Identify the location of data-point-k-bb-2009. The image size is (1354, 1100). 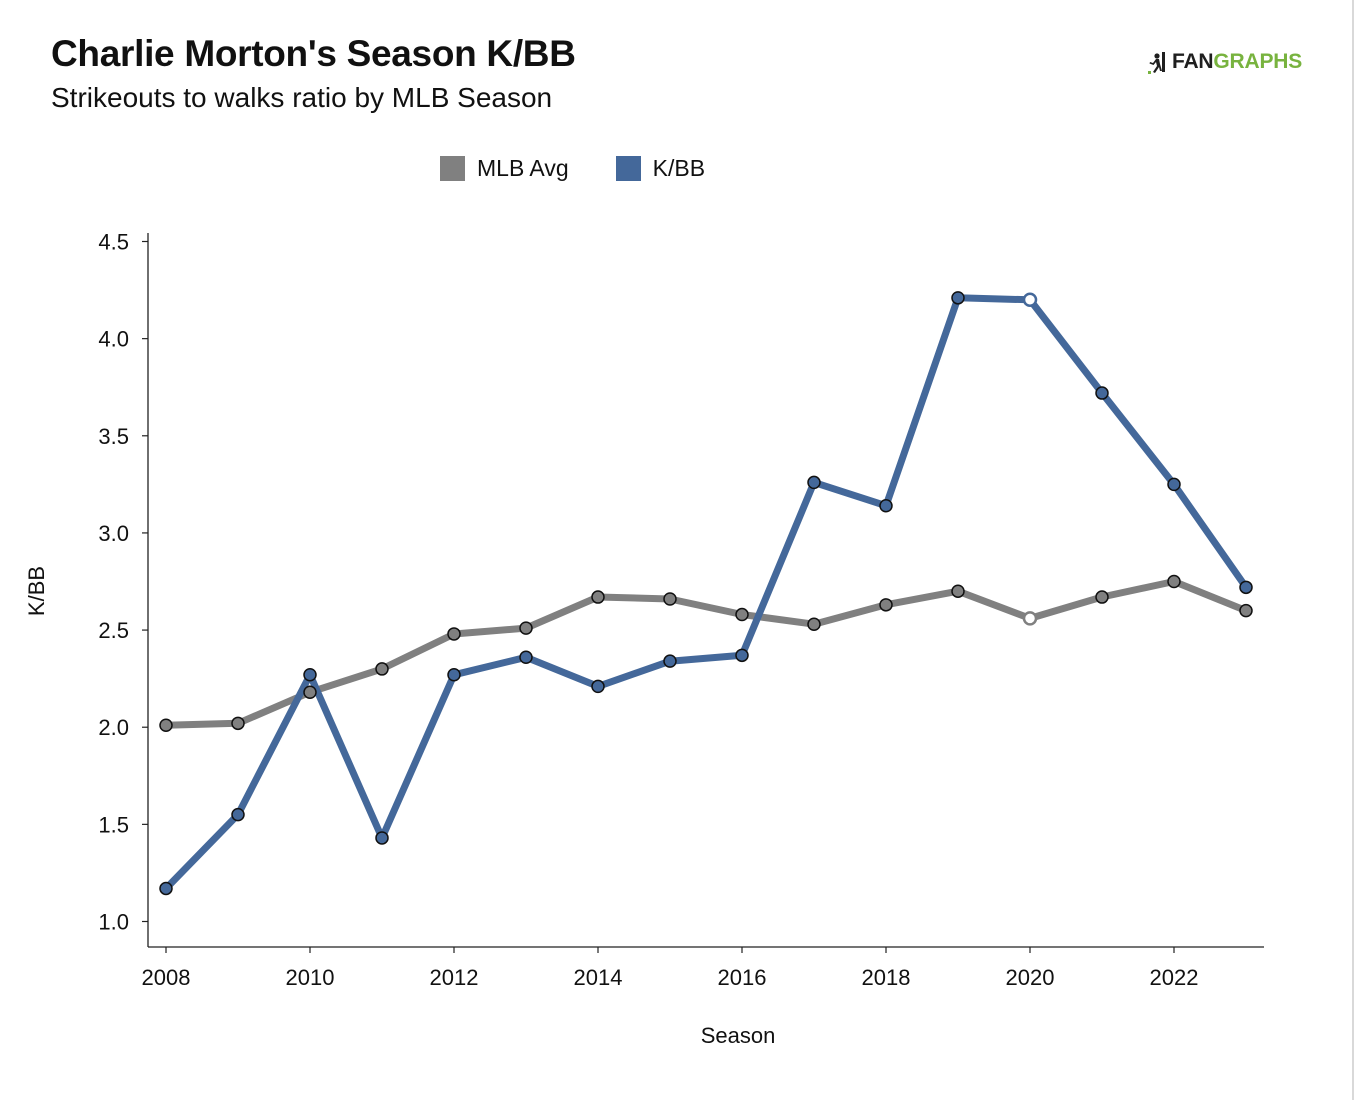
(238, 814).